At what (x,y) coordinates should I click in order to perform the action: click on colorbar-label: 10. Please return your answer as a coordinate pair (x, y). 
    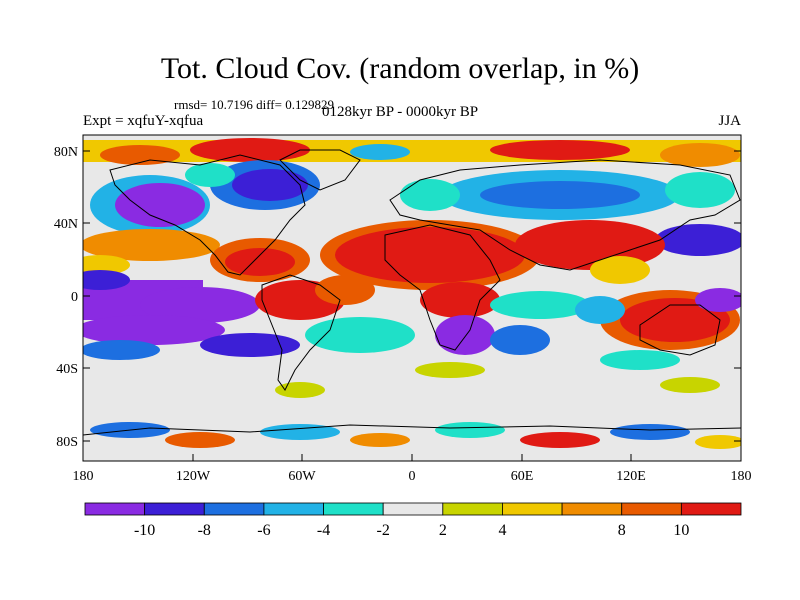
    Looking at the image, I should click on (681, 530).